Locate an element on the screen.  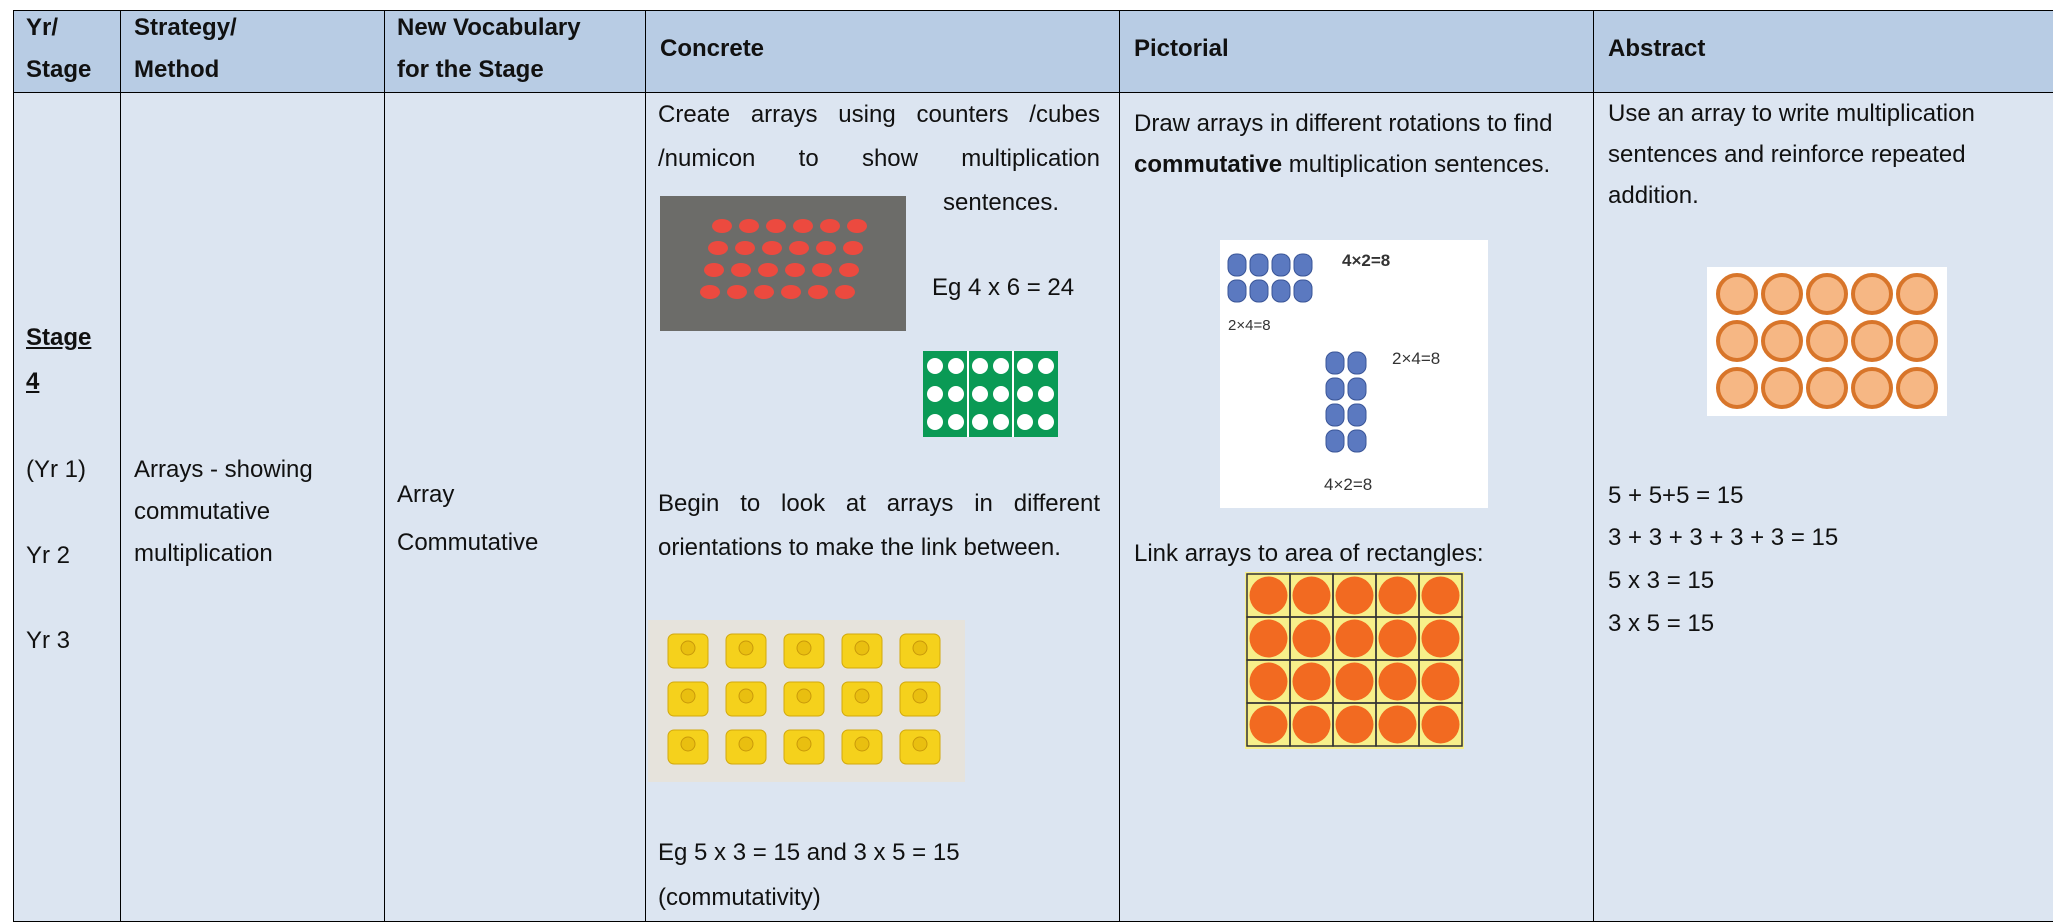
numicon-background is located at coordinates (990, 394).